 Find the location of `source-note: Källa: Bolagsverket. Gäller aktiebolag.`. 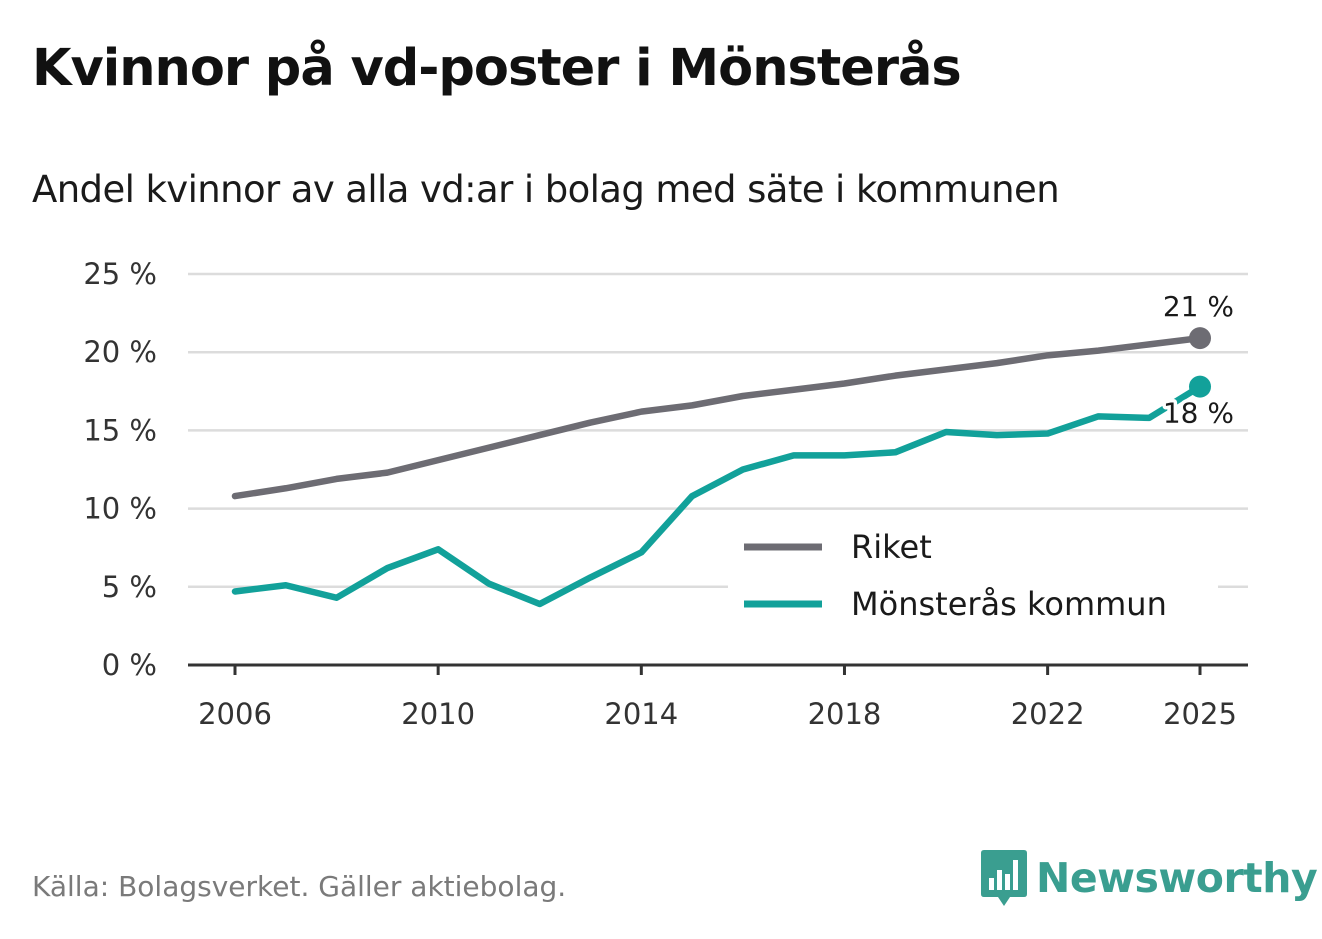

source-note: Källa: Bolagsverket. Gäller aktiebolag. is located at coordinates (299, 886).